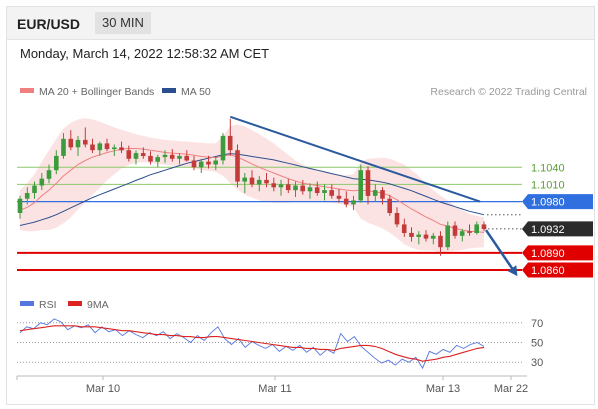 This screenshot has width=598, height=409. I want to click on ma50-legend-swatch, so click(169, 90).